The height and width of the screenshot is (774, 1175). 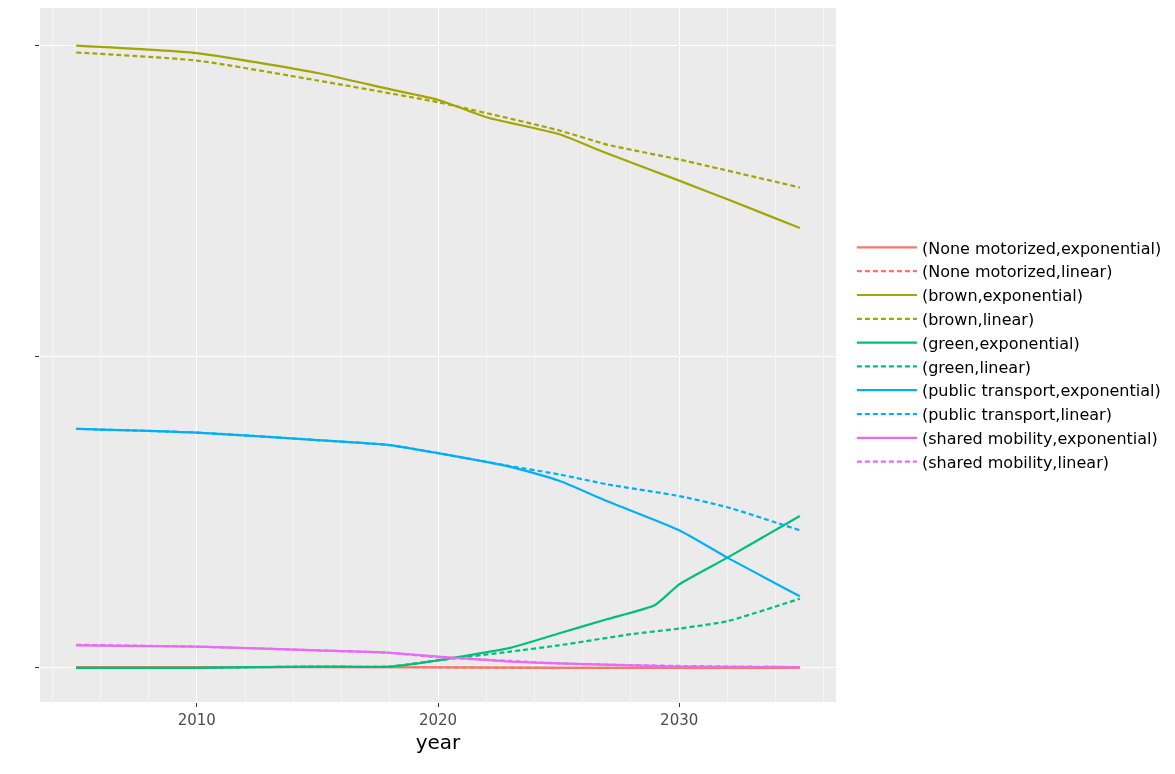 I want to click on legend-label: (None motorized,linear), so click(x=1017, y=272).